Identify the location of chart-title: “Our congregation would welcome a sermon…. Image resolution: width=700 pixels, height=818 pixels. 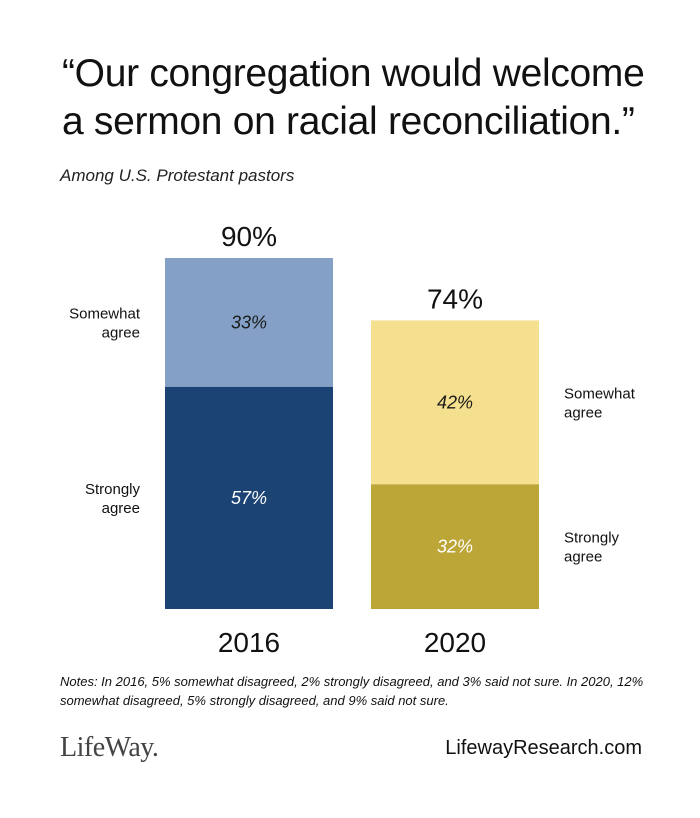
(372, 98).